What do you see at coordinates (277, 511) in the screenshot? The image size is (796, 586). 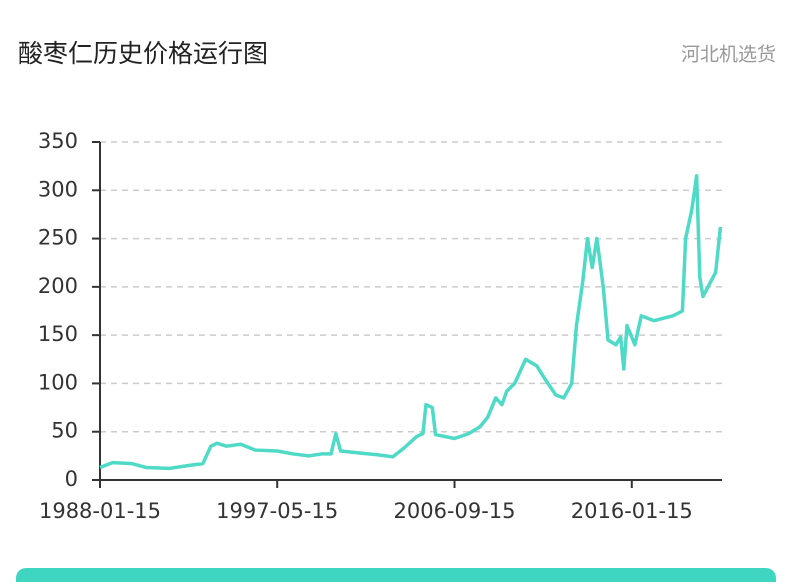 I see `x-tick-label: 1997-05-15` at bounding box center [277, 511].